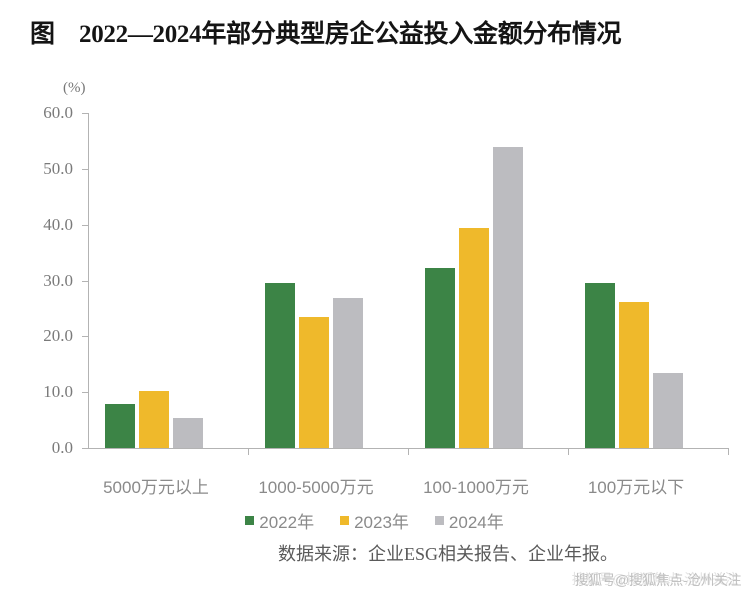  I want to click on y-axis-unit-label: (%), so click(74, 88).